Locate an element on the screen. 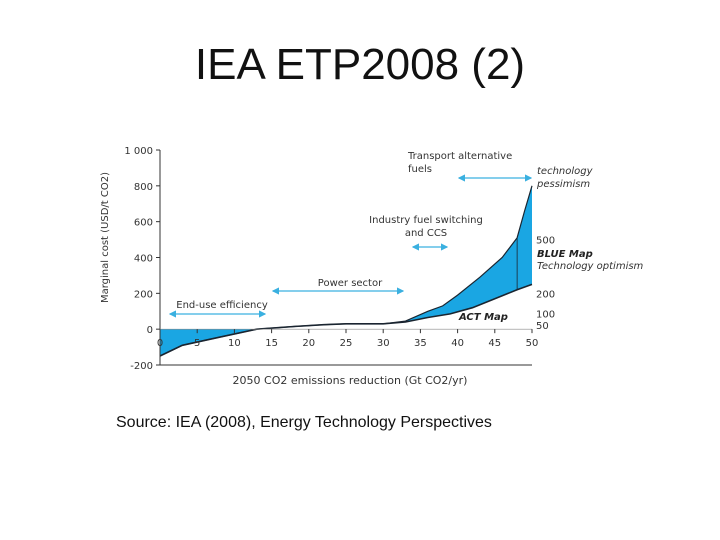  y-axis-label: Marginal cost (USD/t CO2) is located at coordinates (105, 237).